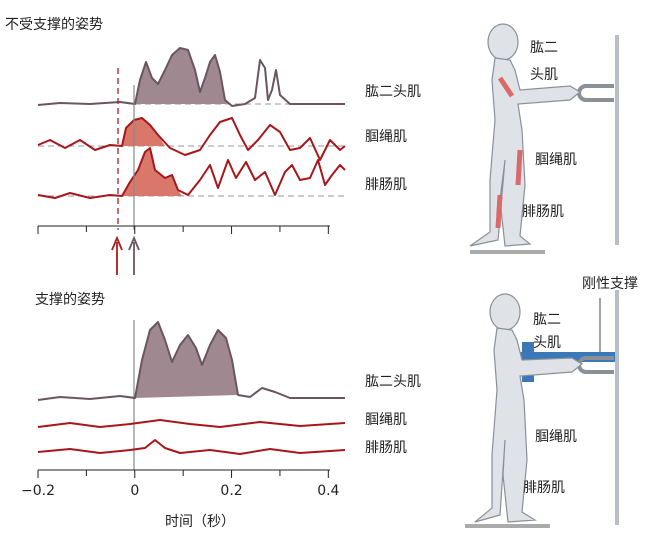 The width and height of the screenshot is (655, 536). What do you see at coordinates (70, 300) in the screenshot?
I see `panel-title: 支撑的姿势` at bounding box center [70, 300].